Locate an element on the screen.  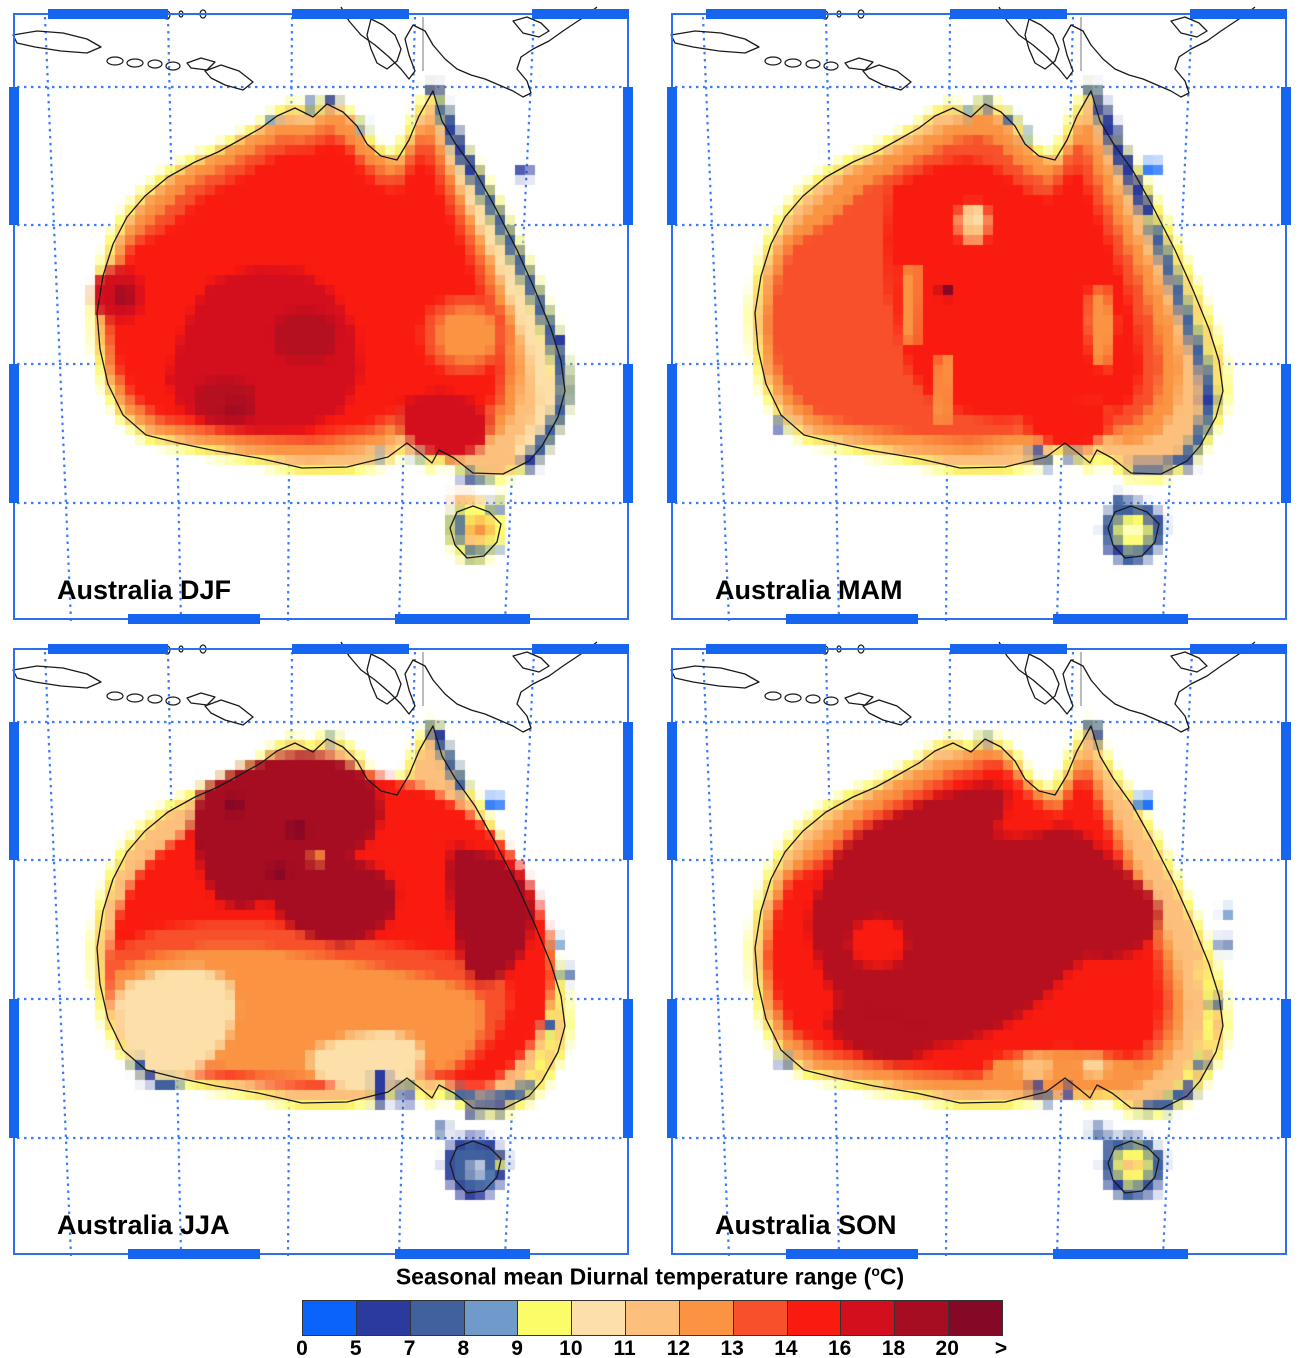
colorbar-tick-label: 13 is located at coordinates (732, 1347).